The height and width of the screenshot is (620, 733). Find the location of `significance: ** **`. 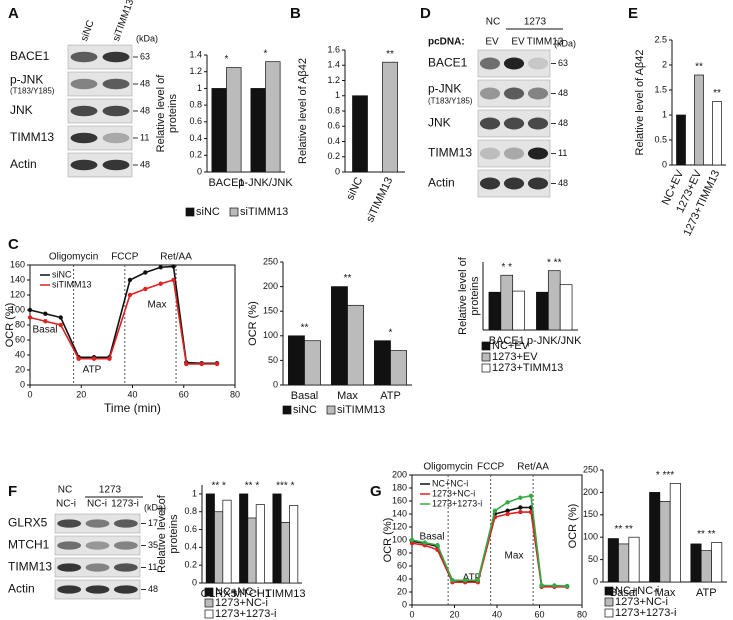

significance: ** ** is located at coordinates (706, 534).